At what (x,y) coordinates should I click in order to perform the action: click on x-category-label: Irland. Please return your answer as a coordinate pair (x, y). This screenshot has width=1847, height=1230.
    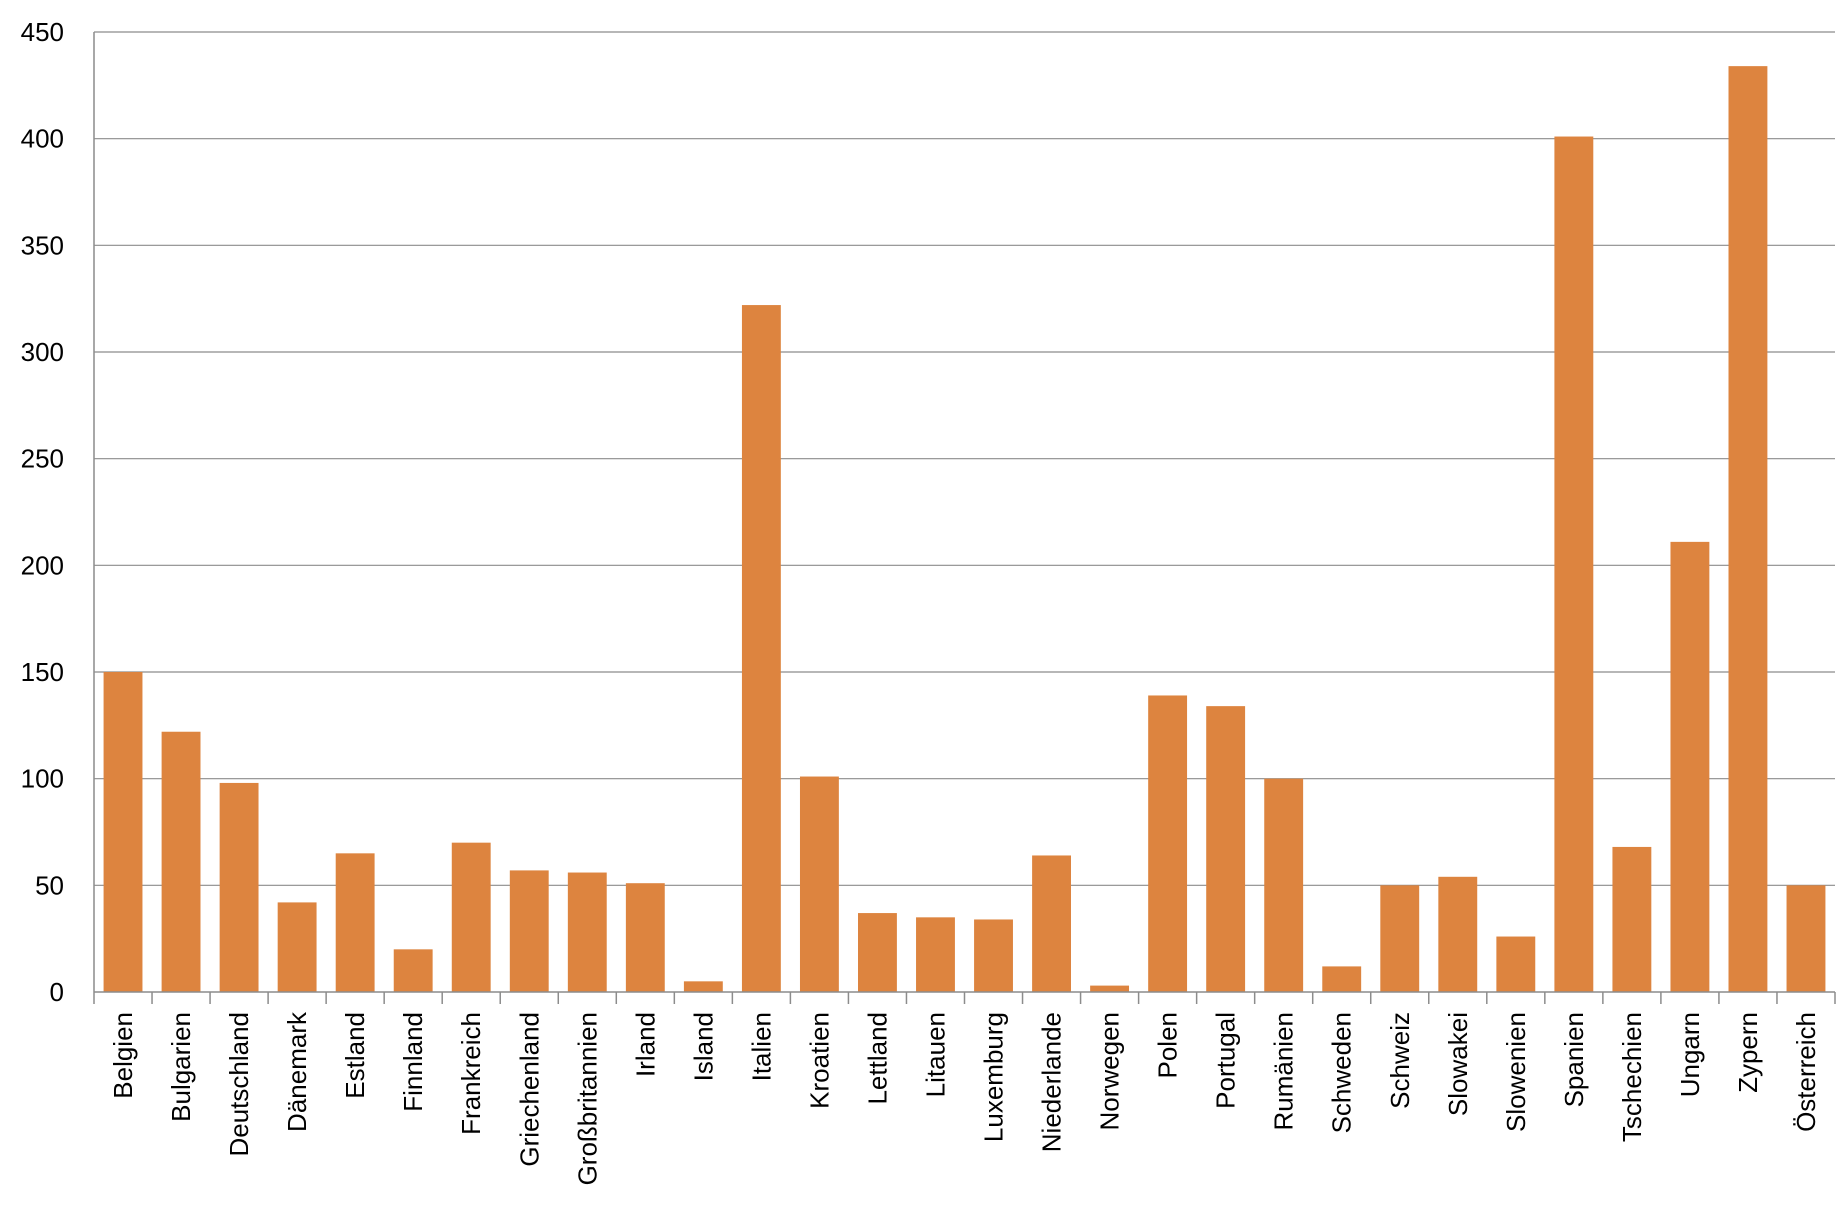
    Looking at the image, I should click on (645, 1044).